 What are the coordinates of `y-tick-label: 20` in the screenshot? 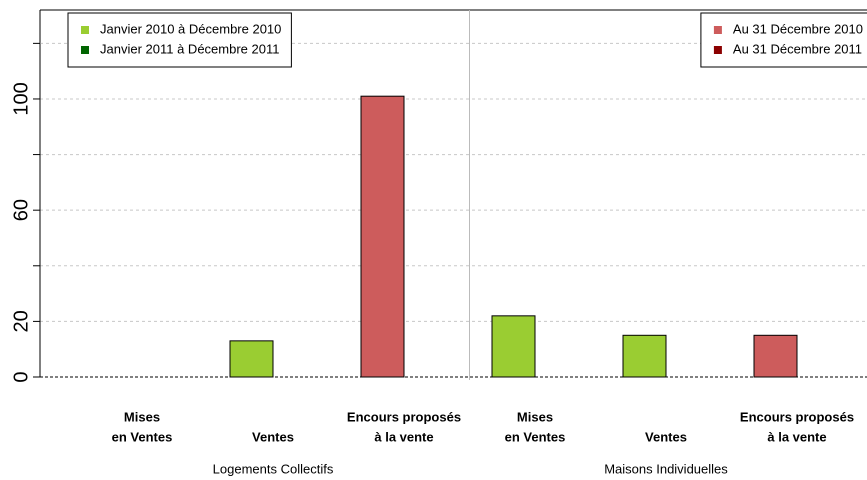 It's located at (21, 321).